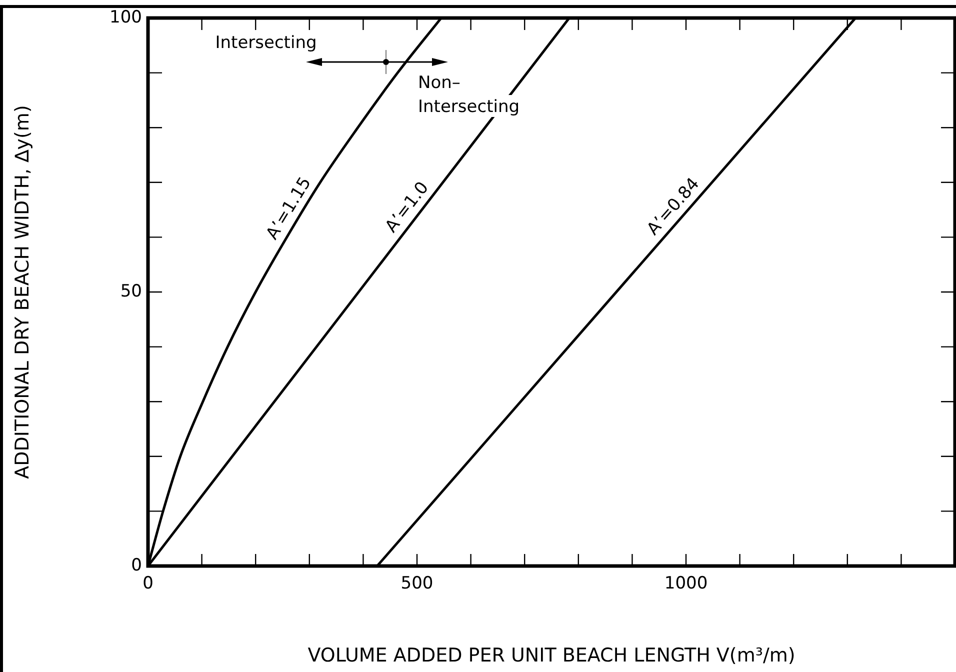 The image size is (956, 672). Describe the element at coordinates (469, 95) in the screenshot. I see `annotation: Non– Intersecting` at that location.